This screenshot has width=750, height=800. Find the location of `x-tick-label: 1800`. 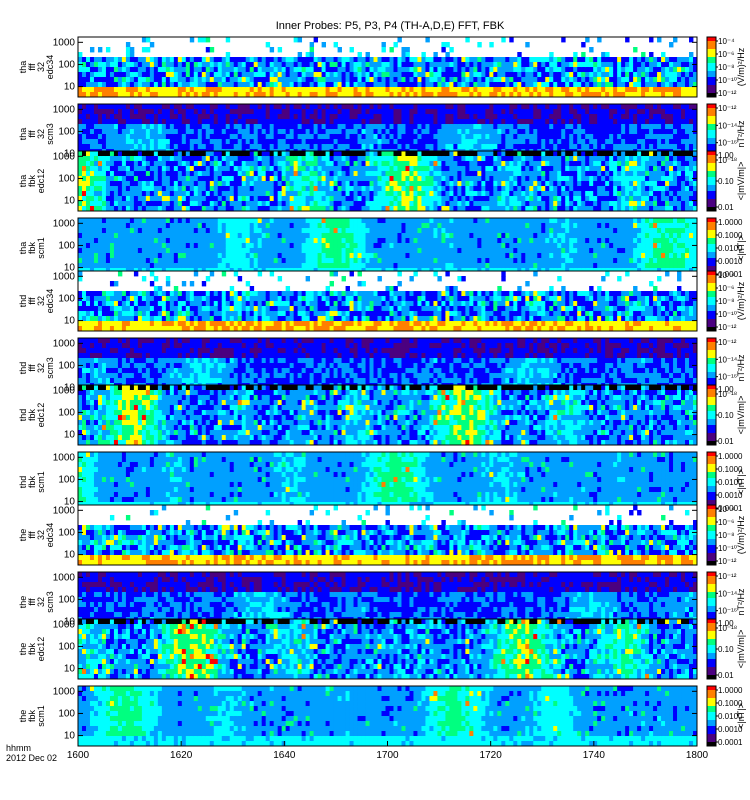

x-tick-label: 1800 is located at coordinates (697, 755).